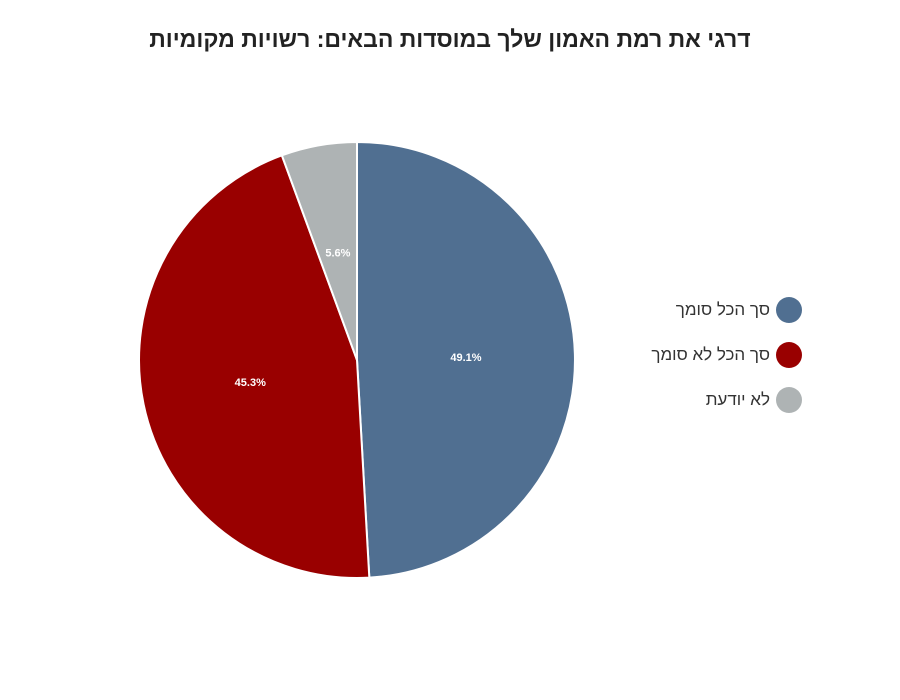 The image size is (900, 700). Describe the element at coordinates (337, 254) in the screenshot. I see `pie-label-dont-know: 5.6%` at that location.